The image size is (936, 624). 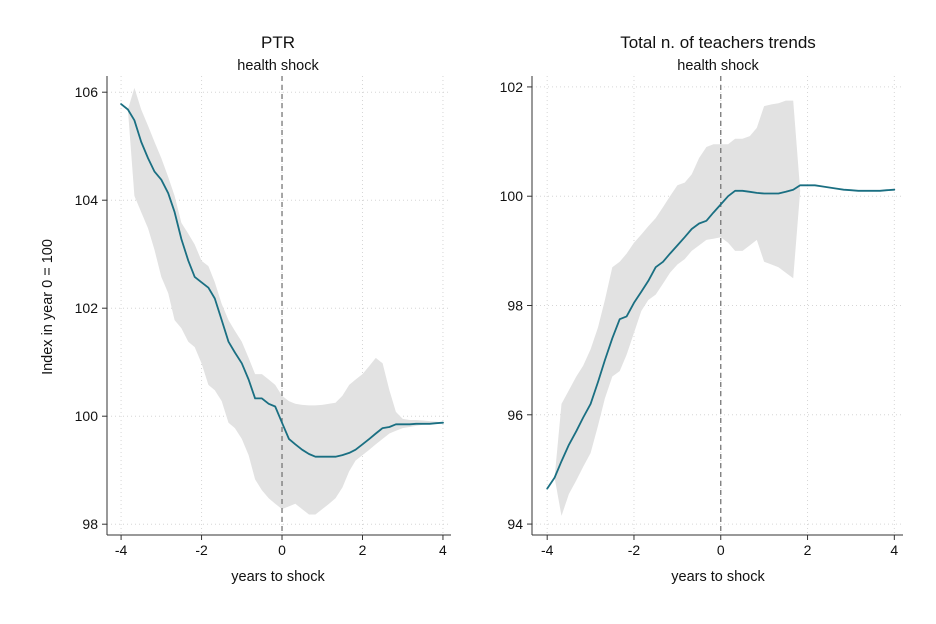 I want to click on y-tick-label: 104, so click(x=87, y=200).